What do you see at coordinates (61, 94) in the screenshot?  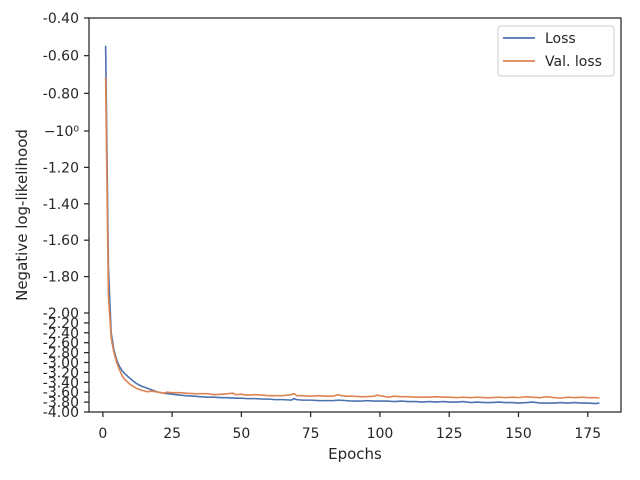 I see `y-tick-label: -0.80` at bounding box center [61, 94].